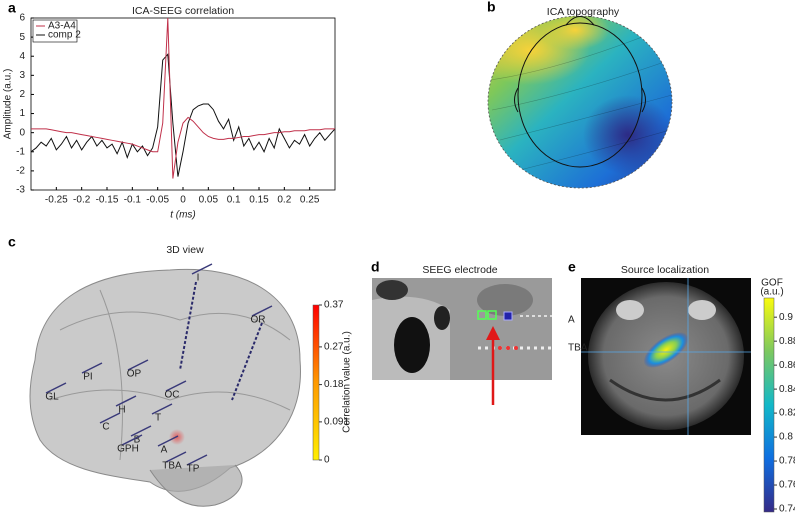 Image resolution: width=795 pixels, height=518 pixels. What do you see at coordinates (20, 151) in the screenshot?
I see `y-tick-label: -1` at bounding box center [20, 151].